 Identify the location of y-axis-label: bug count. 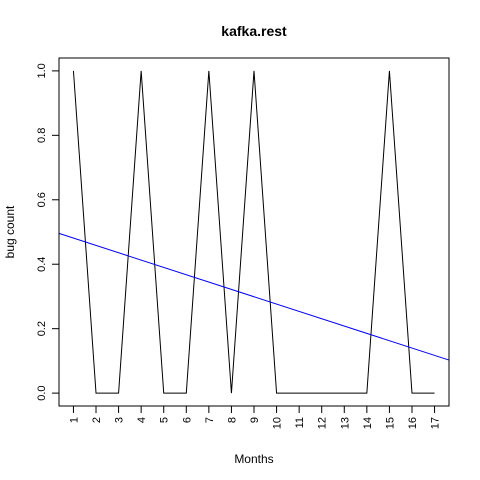
(10, 231).